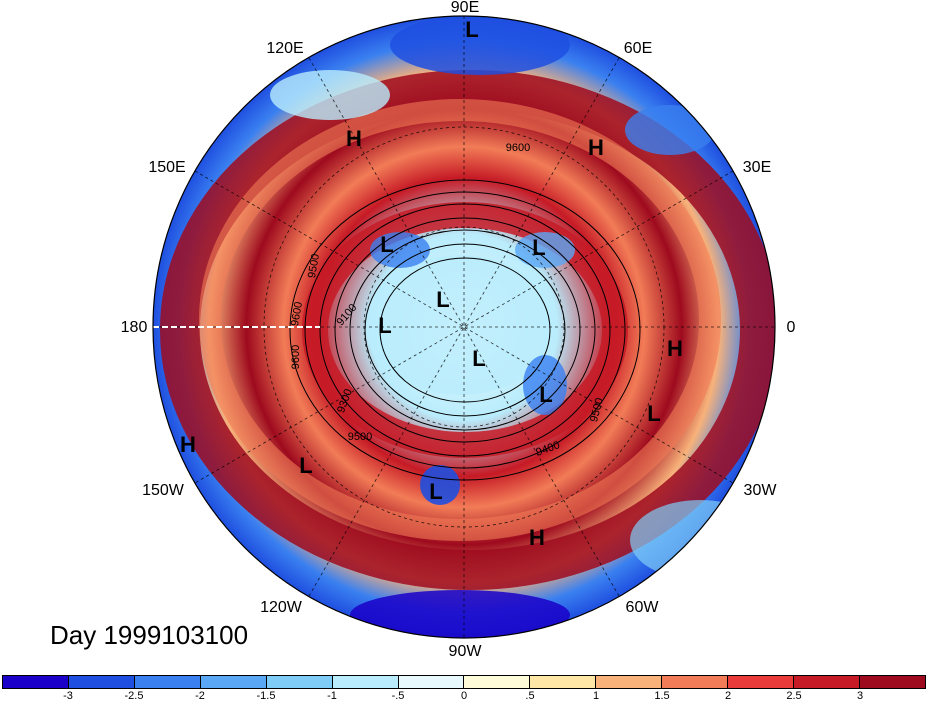  What do you see at coordinates (266, 696) in the screenshot?
I see `colorbar-tick-label: -1.5` at bounding box center [266, 696].